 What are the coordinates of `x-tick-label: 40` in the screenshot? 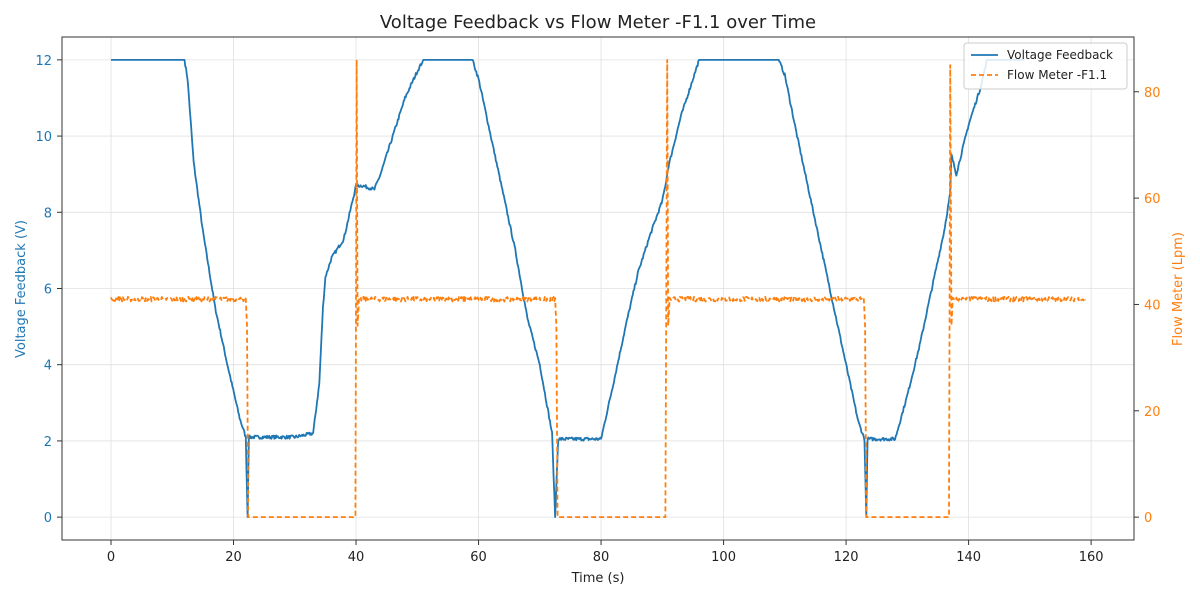 It's located at (356, 557).